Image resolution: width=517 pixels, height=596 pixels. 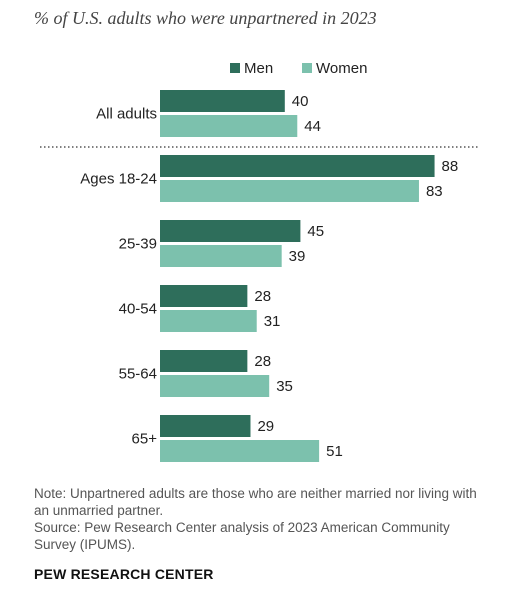 What do you see at coordinates (284, 386) in the screenshot?
I see `data-label-women: 35` at bounding box center [284, 386].